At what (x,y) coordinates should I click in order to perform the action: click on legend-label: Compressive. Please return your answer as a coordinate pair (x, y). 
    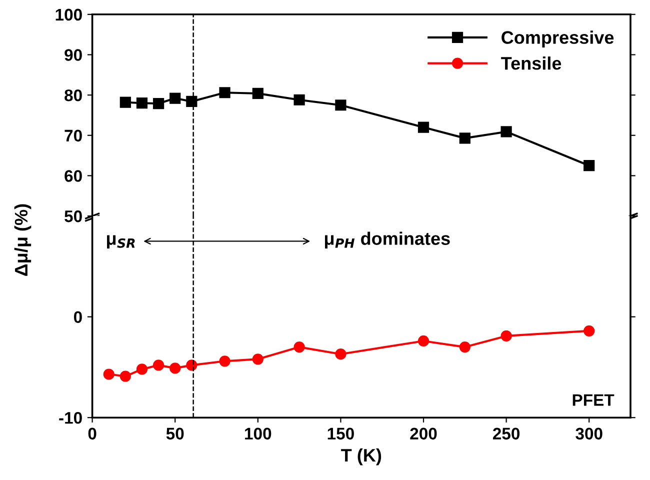
    Looking at the image, I should click on (558, 39).